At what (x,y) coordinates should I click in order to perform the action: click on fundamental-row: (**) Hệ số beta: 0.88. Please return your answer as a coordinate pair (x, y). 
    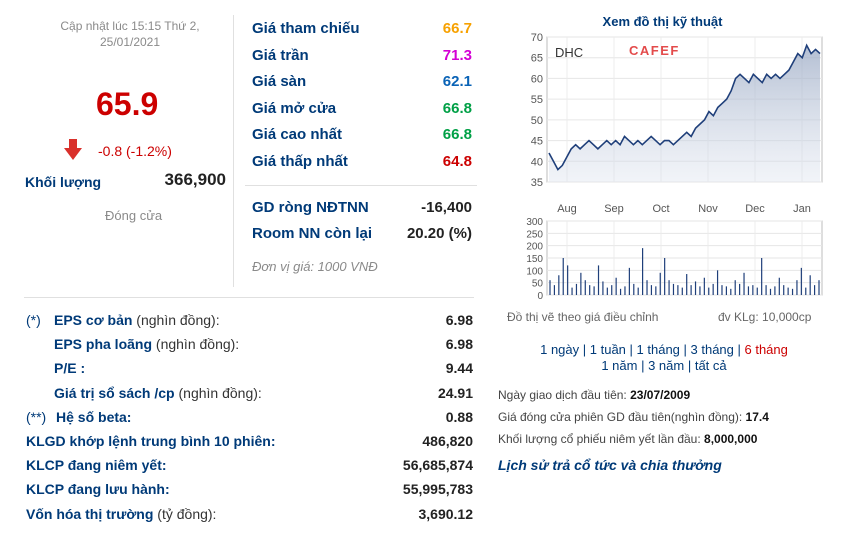
    Looking at the image, I should click on (249, 420).